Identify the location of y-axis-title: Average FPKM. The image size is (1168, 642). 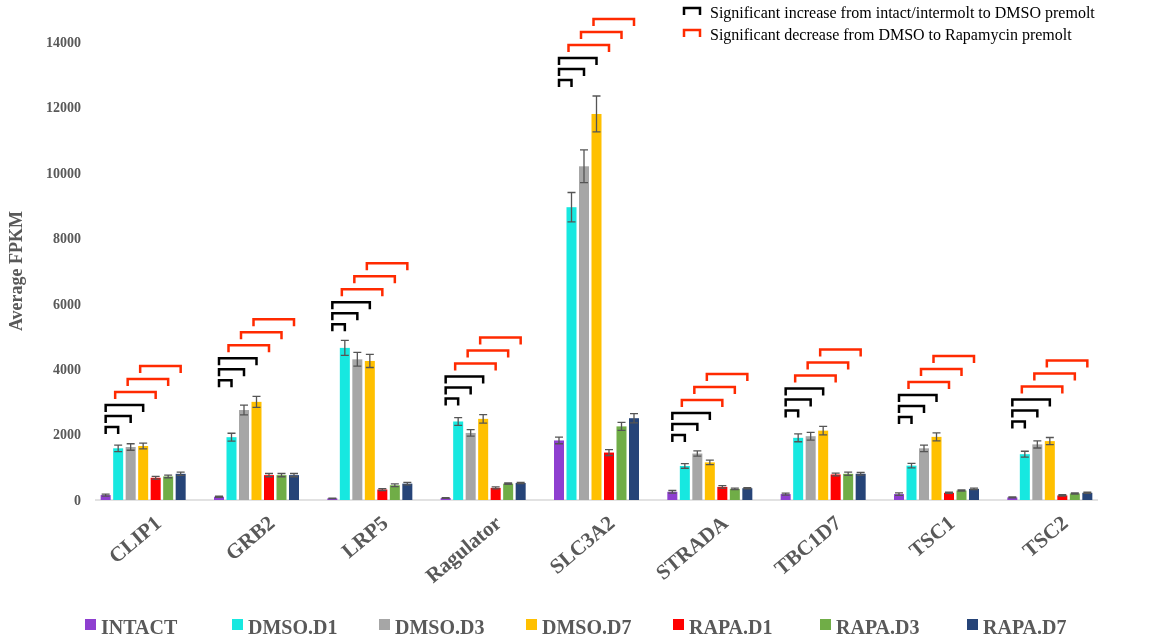
(16, 271).